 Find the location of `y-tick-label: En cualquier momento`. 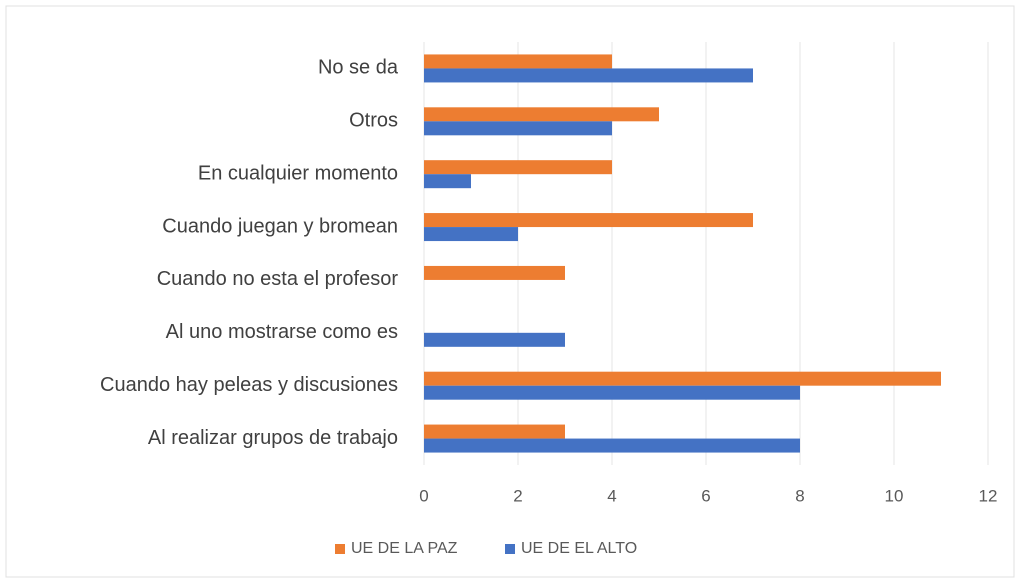

y-tick-label: En cualquier momento is located at coordinates (298, 173).